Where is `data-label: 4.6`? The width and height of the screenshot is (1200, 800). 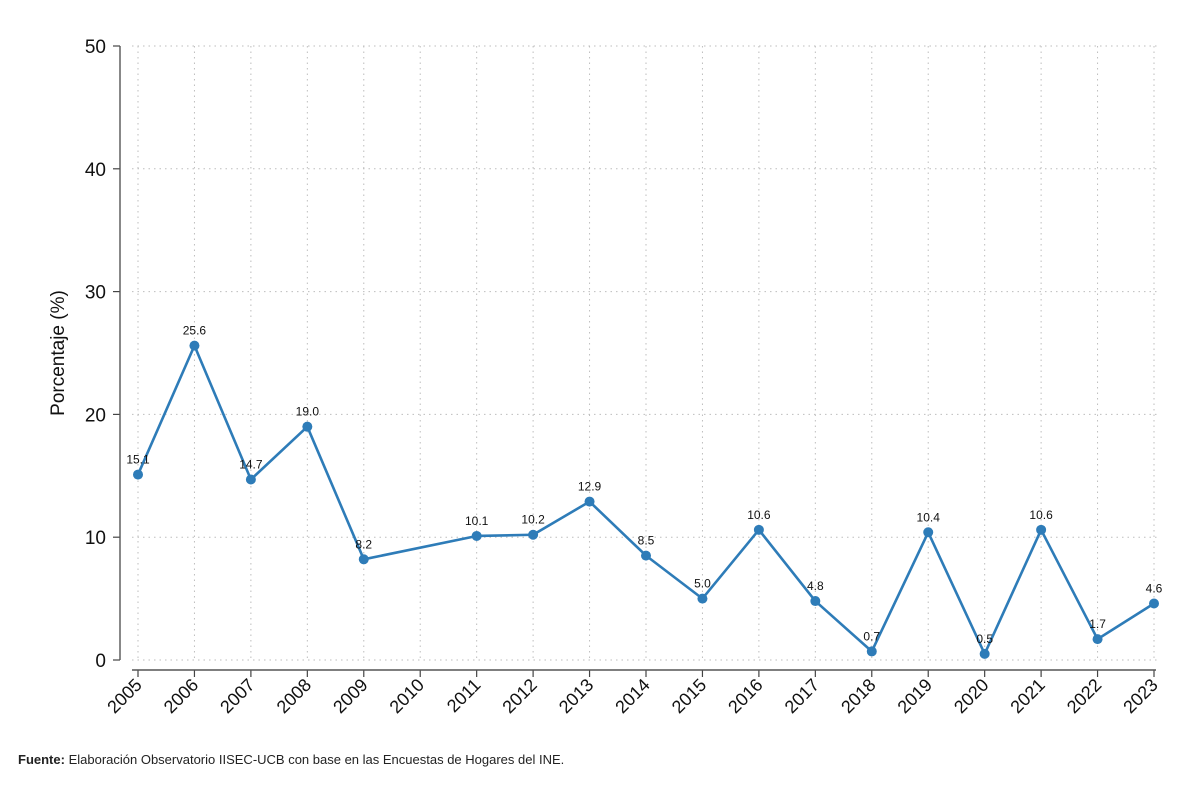 data-label: 4.6 is located at coordinates (1154, 589).